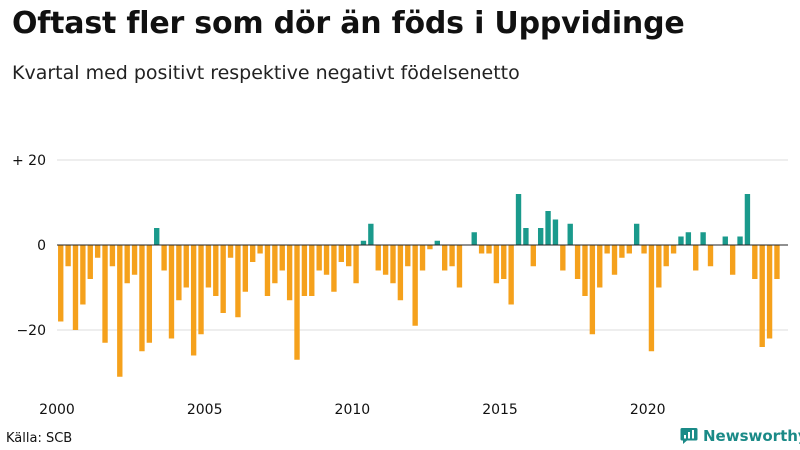 This screenshot has height=450, width=800. What do you see at coordinates (648, 410) in the screenshot?
I see `x-tick-label: 2020` at bounding box center [648, 410].